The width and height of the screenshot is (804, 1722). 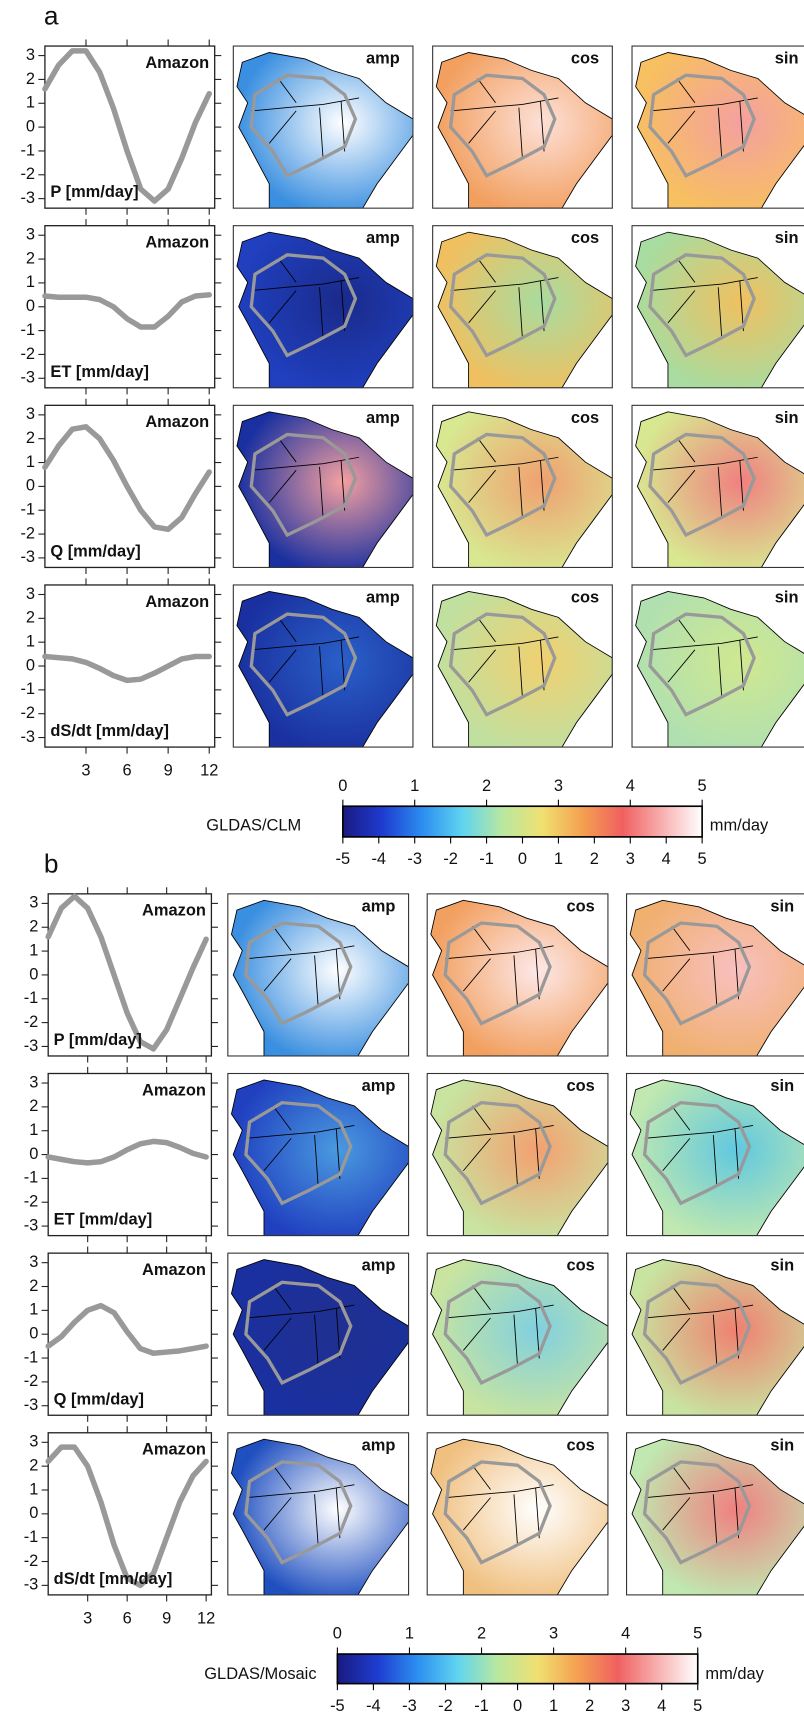 I want to click on colorbar-tick-label: 3, so click(x=625, y=1706).